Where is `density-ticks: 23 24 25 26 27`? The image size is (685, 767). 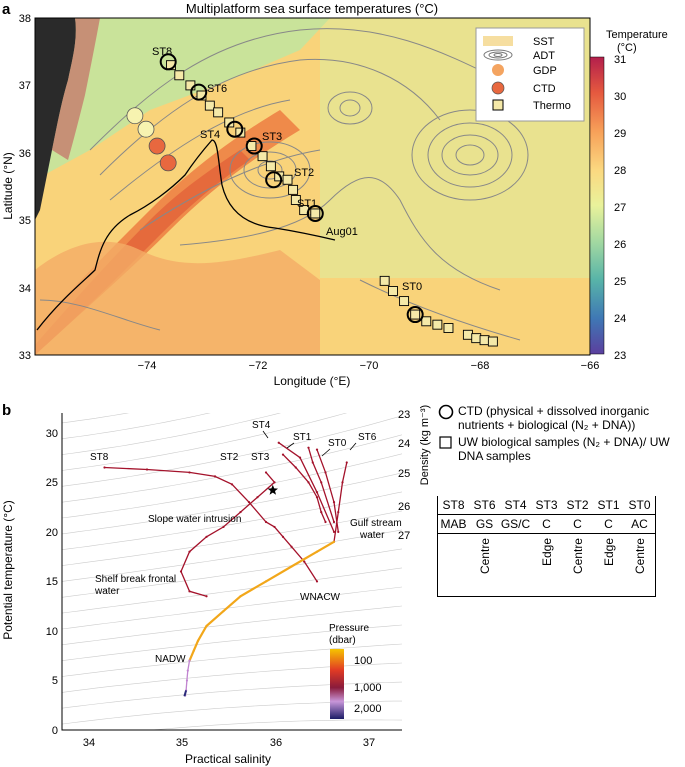 density-ticks: 23 24 25 26 27 is located at coordinates (404, 475).